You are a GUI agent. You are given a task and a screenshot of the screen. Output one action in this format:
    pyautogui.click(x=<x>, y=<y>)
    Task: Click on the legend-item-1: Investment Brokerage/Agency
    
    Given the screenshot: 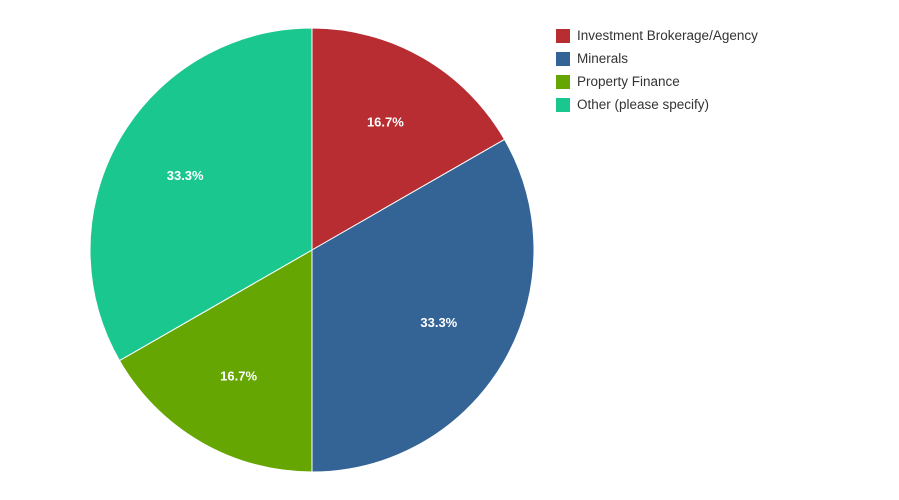 What is the action you would take?
    pyautogui.click(x=657, y=35)
    